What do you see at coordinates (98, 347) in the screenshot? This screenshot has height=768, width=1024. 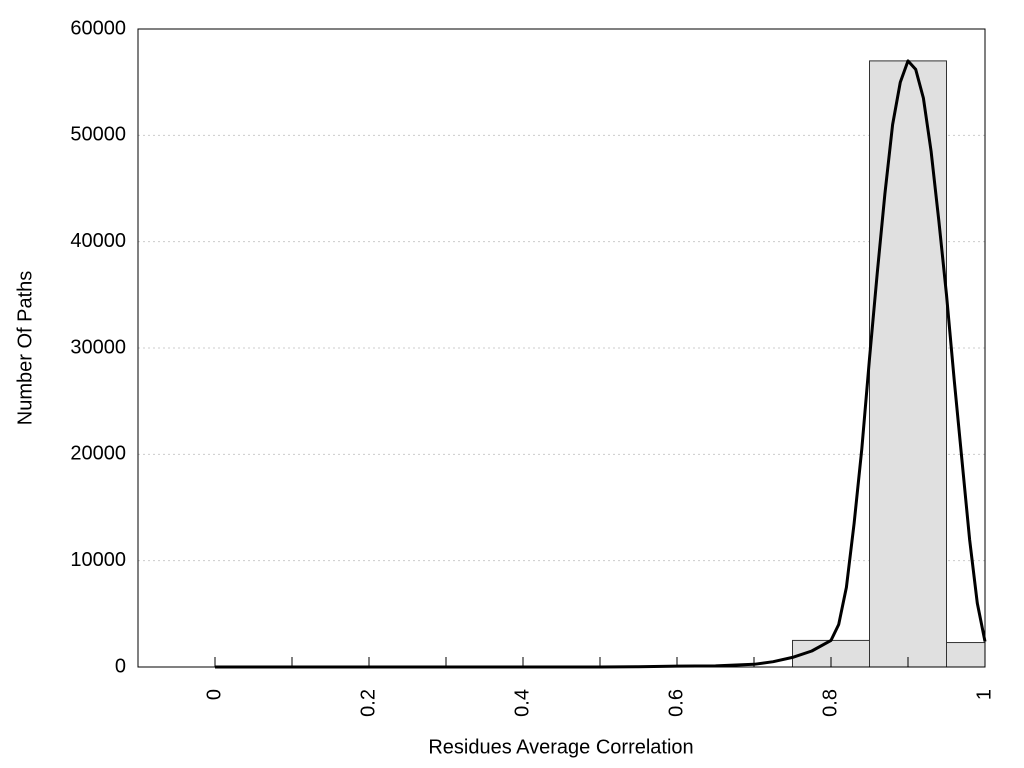 I see `y-tick-label: 30000` at bounding box center [98, 347].